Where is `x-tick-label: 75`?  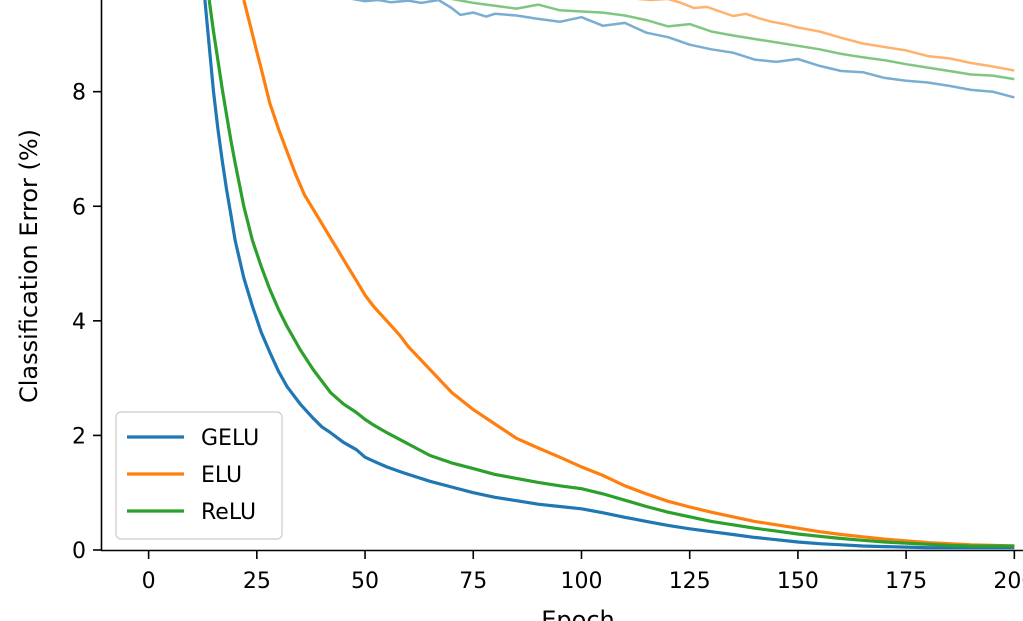 x-tick-label: 75 is located at coordinates (473, 581).